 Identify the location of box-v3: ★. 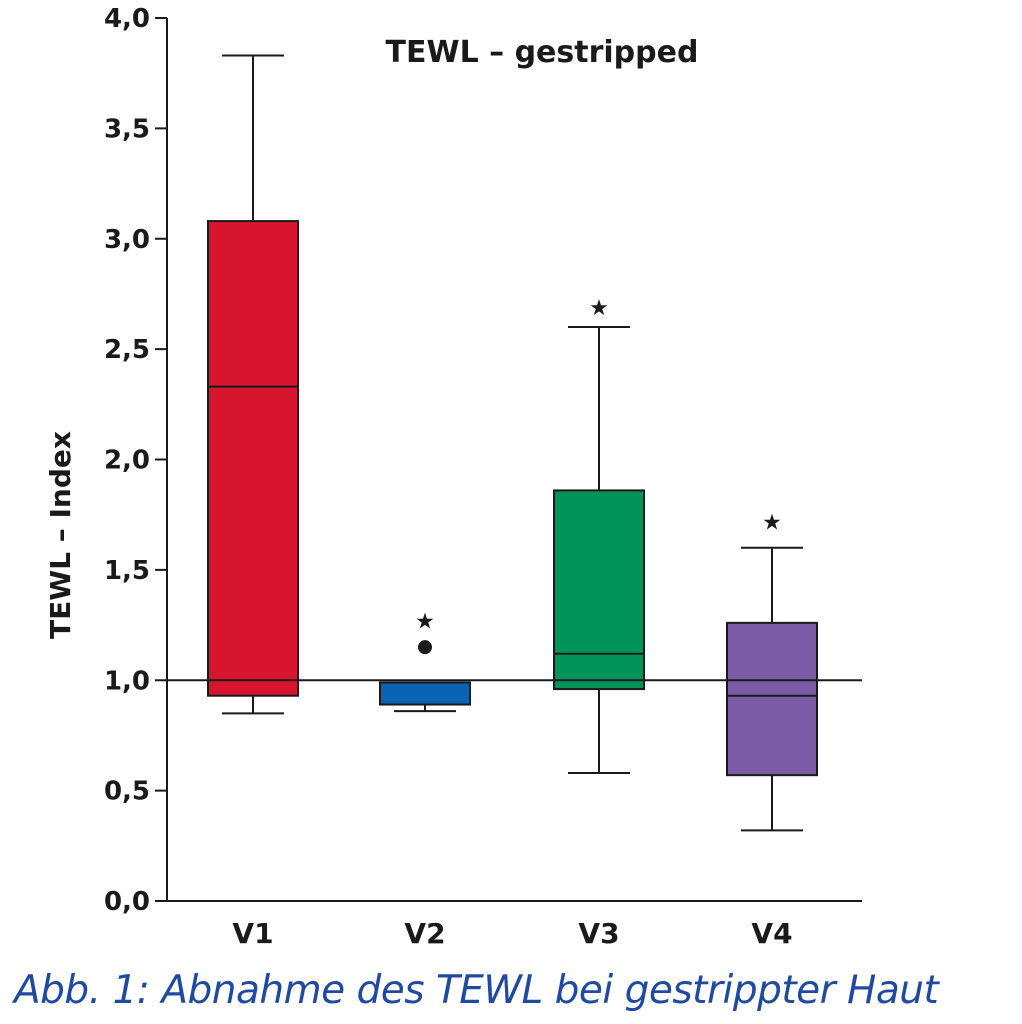
(599, 535).